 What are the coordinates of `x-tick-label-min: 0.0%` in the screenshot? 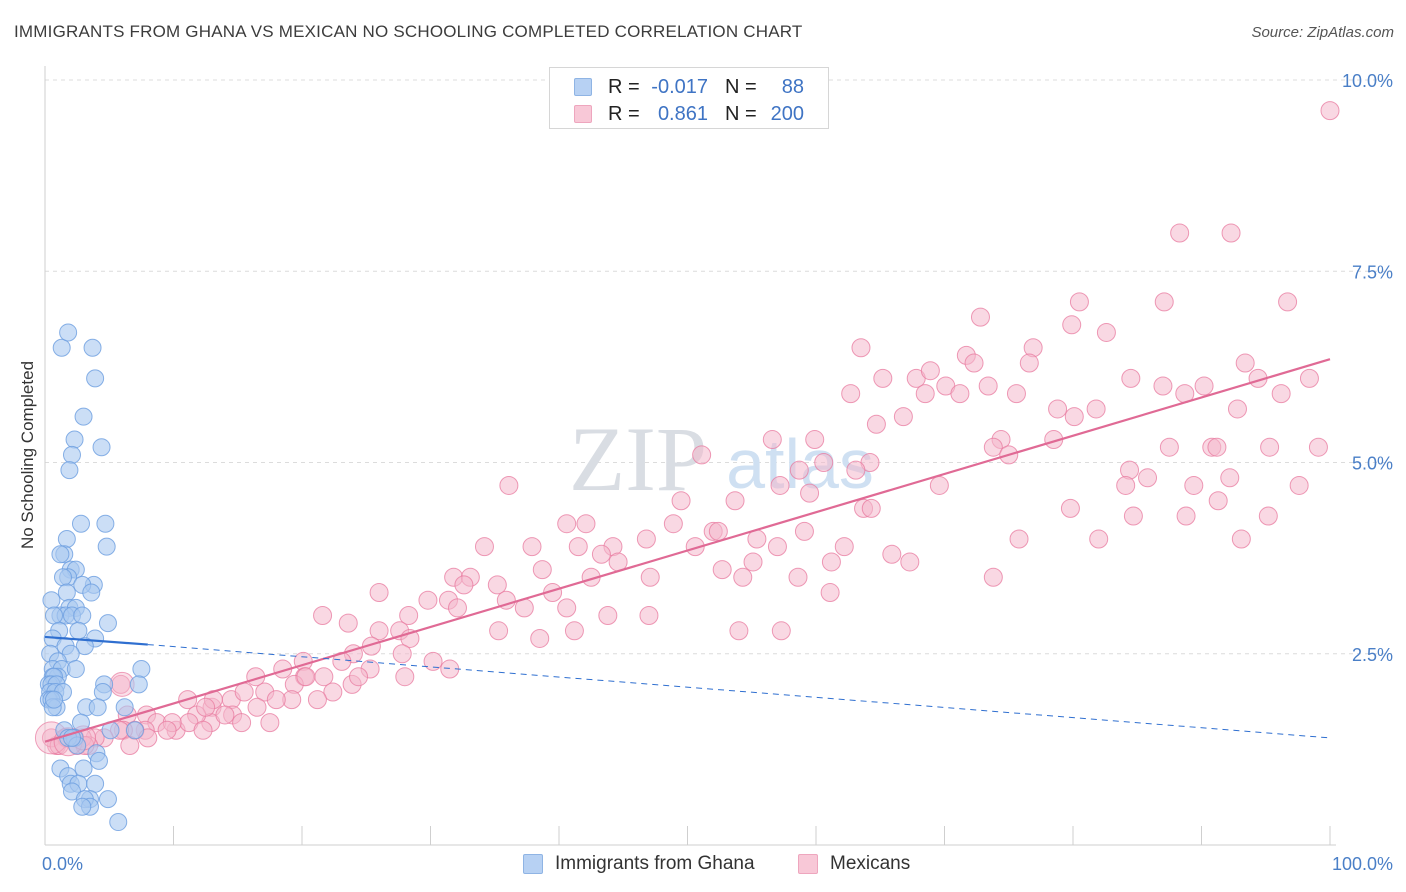 It's located at (62, 864).